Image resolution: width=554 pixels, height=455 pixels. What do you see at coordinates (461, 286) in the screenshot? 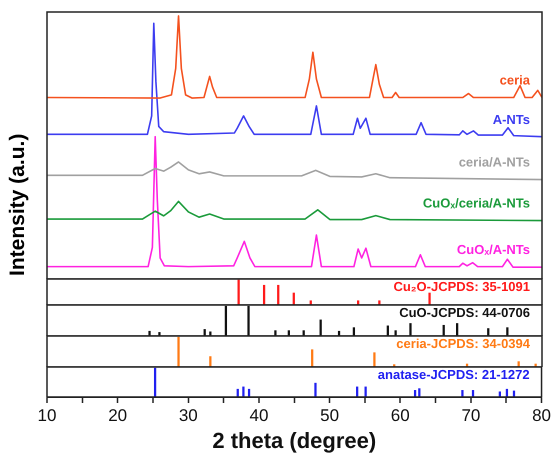
I see `series-label: Cu₂O-JCPDS: 35-1091` at bounding box center [461, 286].